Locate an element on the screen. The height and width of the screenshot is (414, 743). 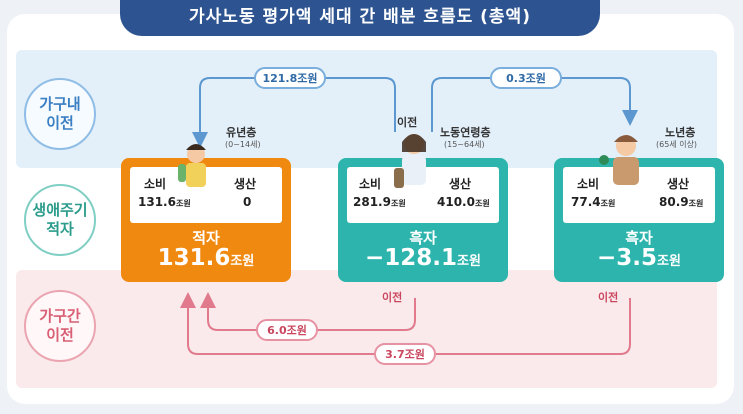
transfer-within-elderly-amount: 0.3조원 is located at coordinates (526, 78).